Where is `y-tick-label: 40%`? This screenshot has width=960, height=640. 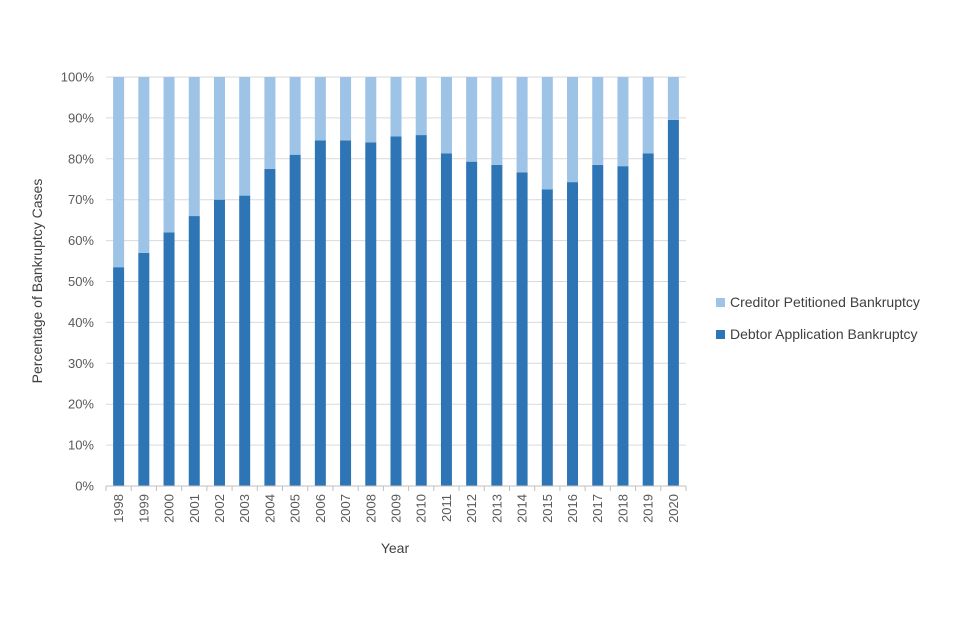
y-tick-label: 40% is located at coordinates (81, 322).